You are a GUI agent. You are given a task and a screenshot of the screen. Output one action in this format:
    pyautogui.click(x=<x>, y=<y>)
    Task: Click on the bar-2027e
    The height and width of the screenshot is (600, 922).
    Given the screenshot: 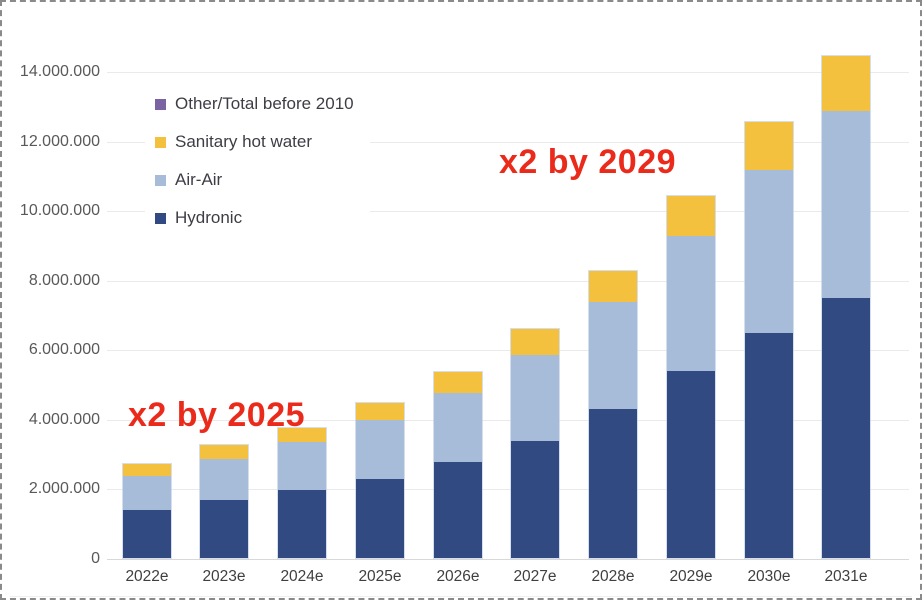 What is the action you would take?
    pyautogui.click(x=535, y=443)
    